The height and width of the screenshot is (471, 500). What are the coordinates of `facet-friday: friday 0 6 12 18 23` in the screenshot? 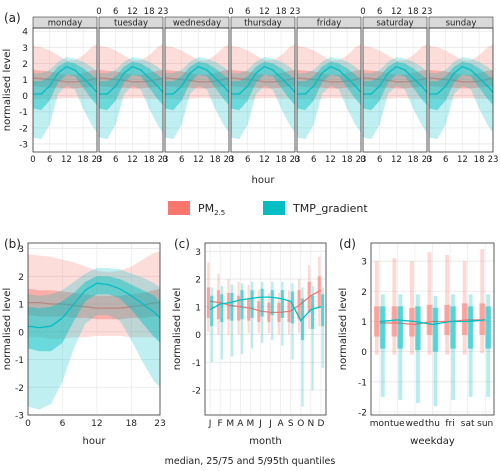 It's located at (330, 90).